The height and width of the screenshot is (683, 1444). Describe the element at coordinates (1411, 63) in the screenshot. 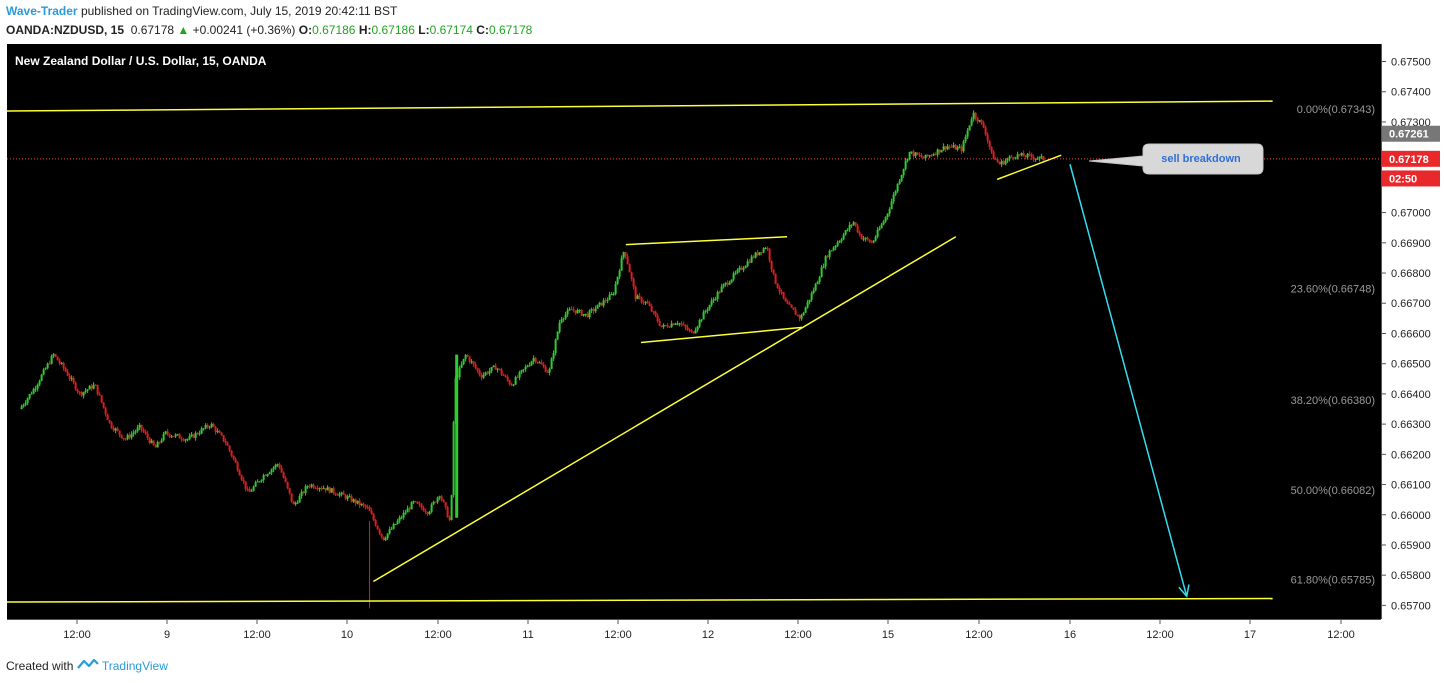

I see `price-tick-label: 0.67500` at that location.